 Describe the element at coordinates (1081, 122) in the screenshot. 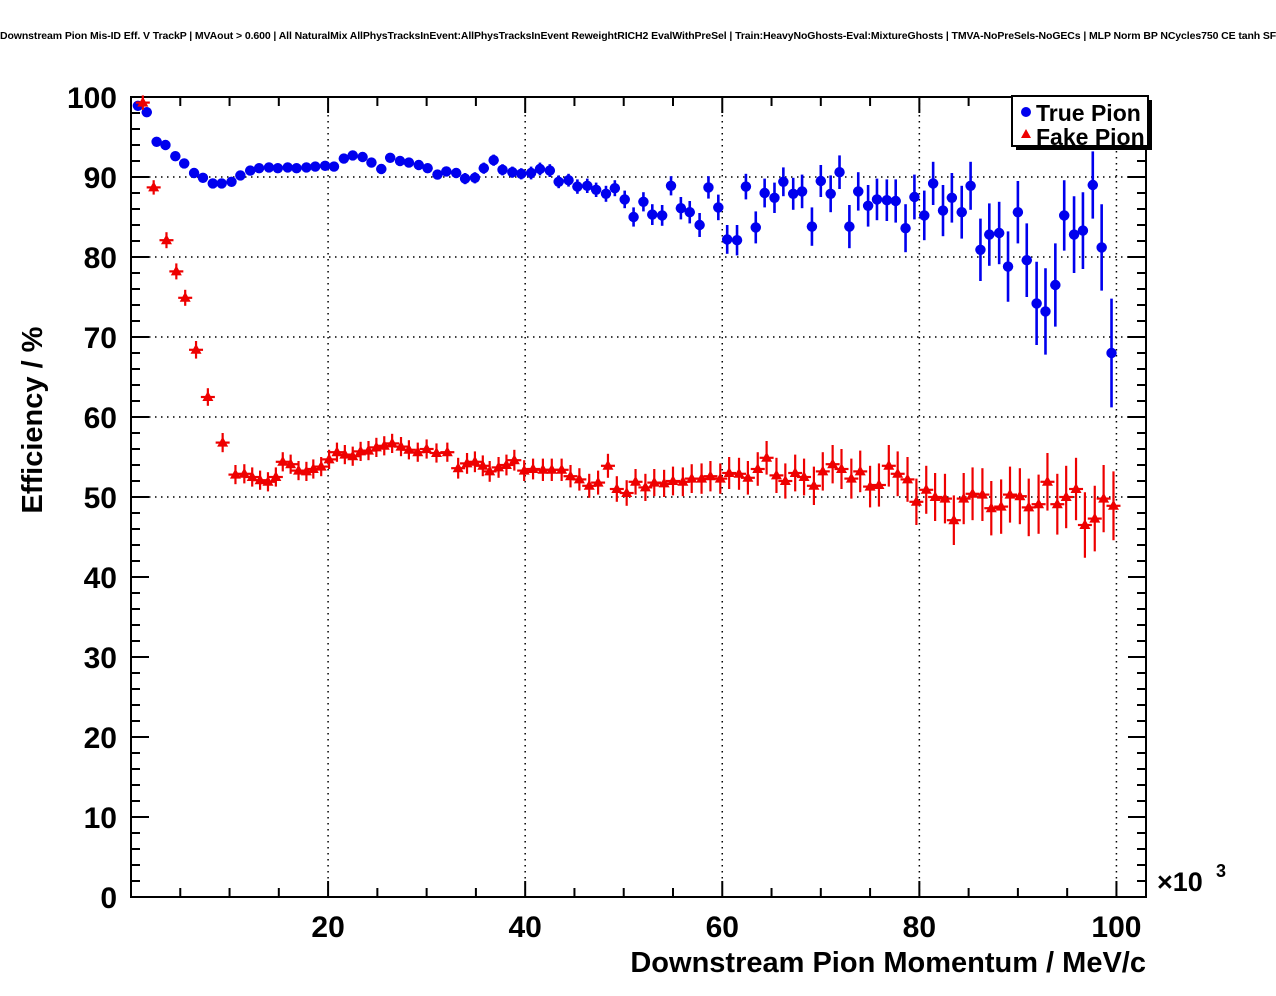

I see `legend: True Pion Fake Pion` at that location.